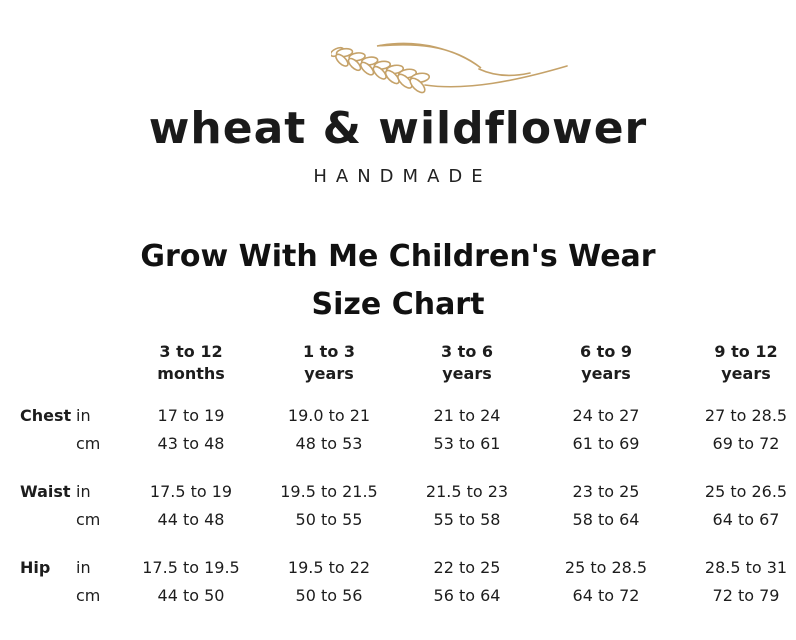  I want to click on size-value: 19.5 to 21.5, so click(329, 491).